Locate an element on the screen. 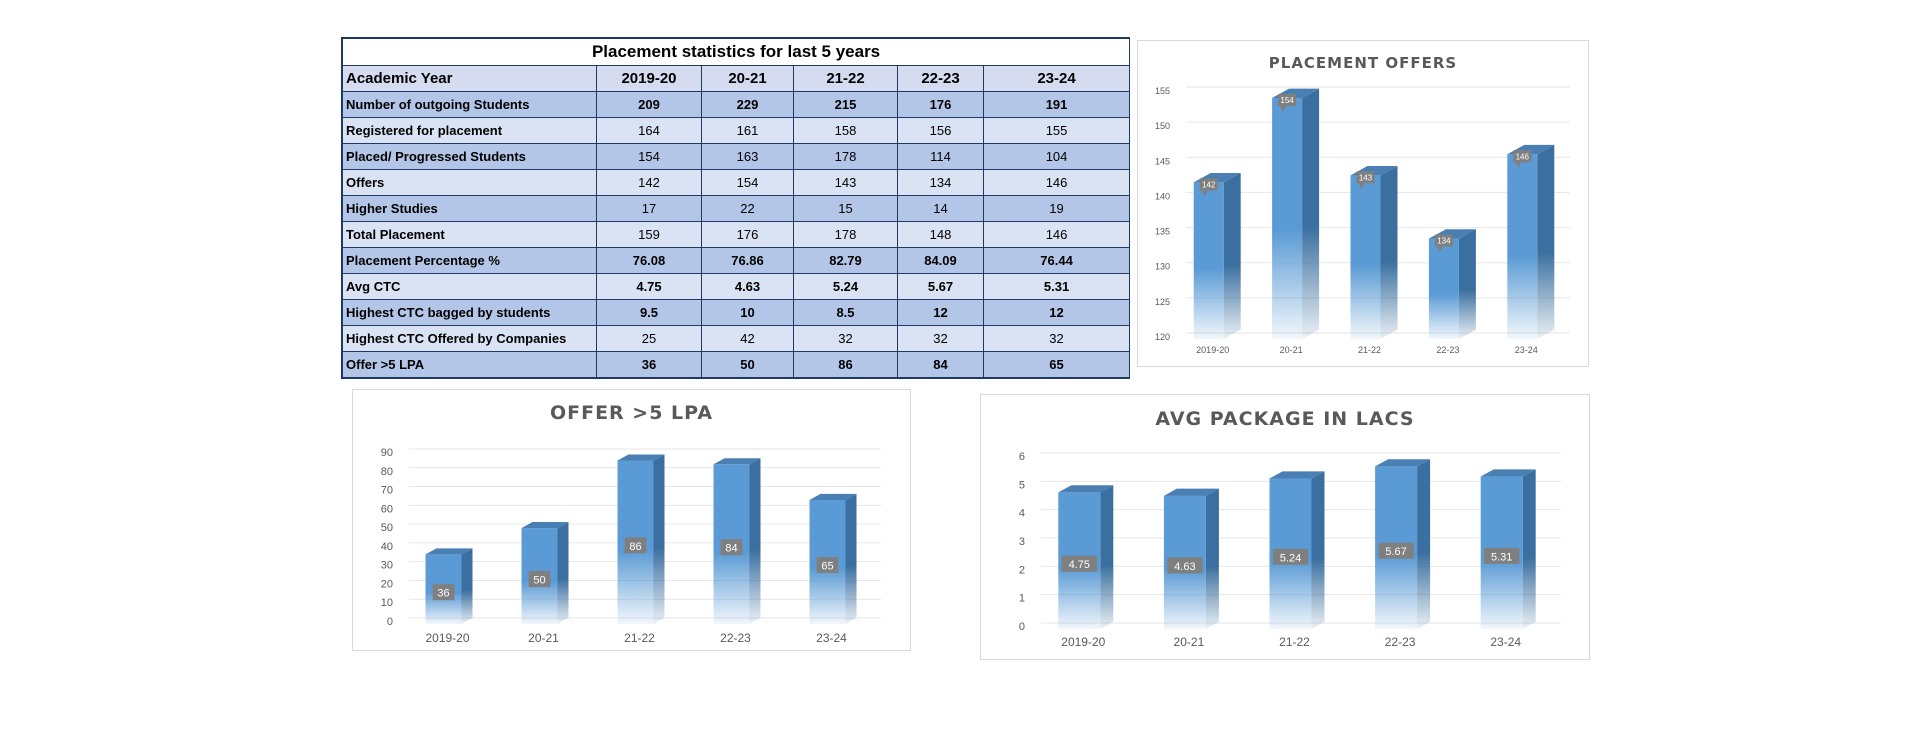  table-cell: 82.79 is located at coordinates (845, 260).